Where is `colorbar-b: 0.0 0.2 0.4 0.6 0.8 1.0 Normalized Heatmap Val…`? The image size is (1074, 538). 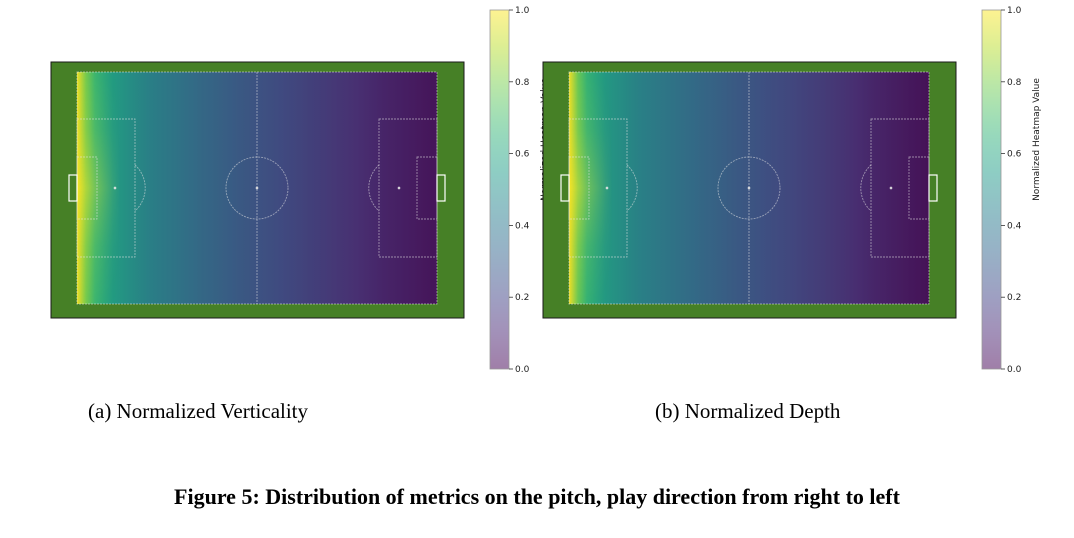 colorbar-b: 0.0 0.2 0.4 0.6 0.8 1.0 Normalized Heatmap Val… is located at coordinates (1011, 190).